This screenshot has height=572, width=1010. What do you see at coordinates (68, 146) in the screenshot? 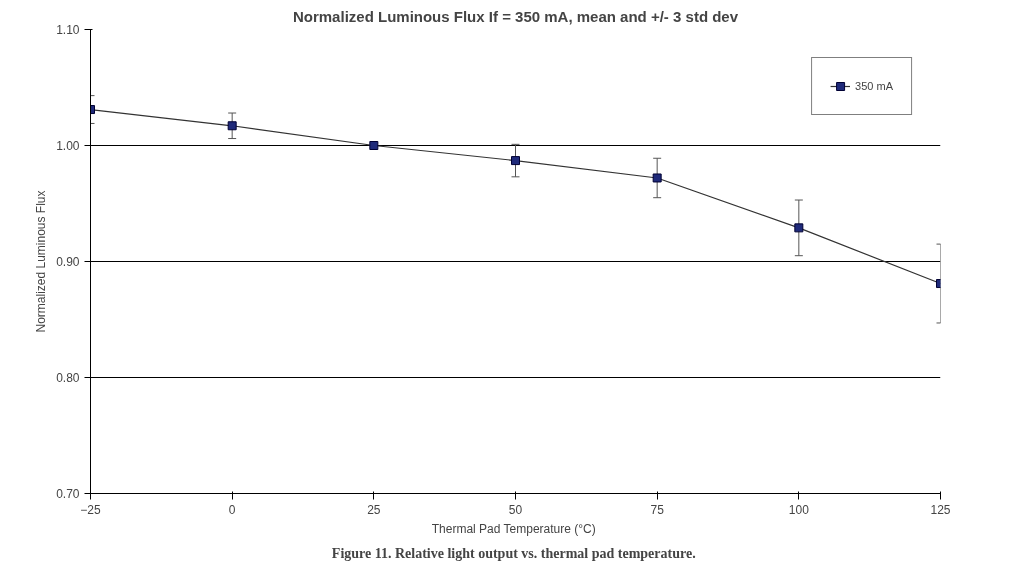
I see `y-tick-label: 1.00` at bounding box center [68, 146].